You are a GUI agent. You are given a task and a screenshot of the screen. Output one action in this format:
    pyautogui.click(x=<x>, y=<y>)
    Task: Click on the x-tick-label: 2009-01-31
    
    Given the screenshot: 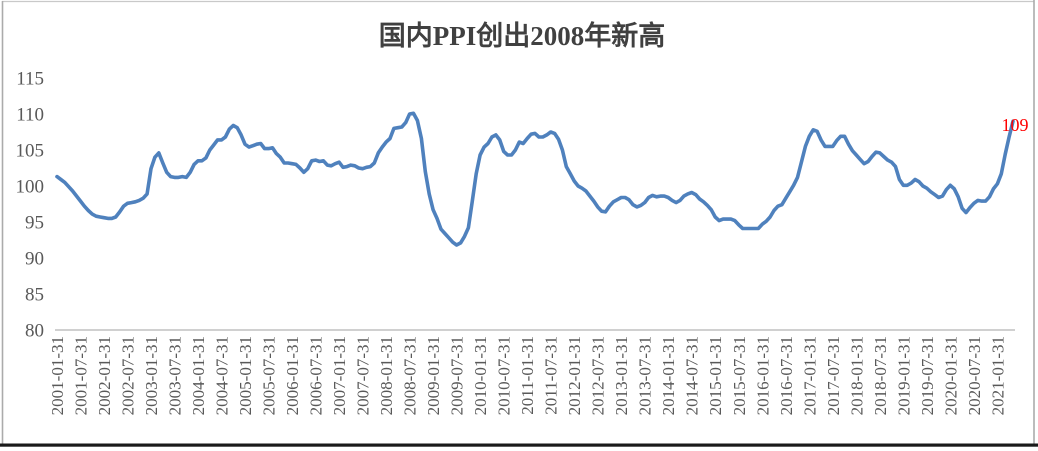 What is the action you would take?
    pyautogui.click(x=433, y=375)
    